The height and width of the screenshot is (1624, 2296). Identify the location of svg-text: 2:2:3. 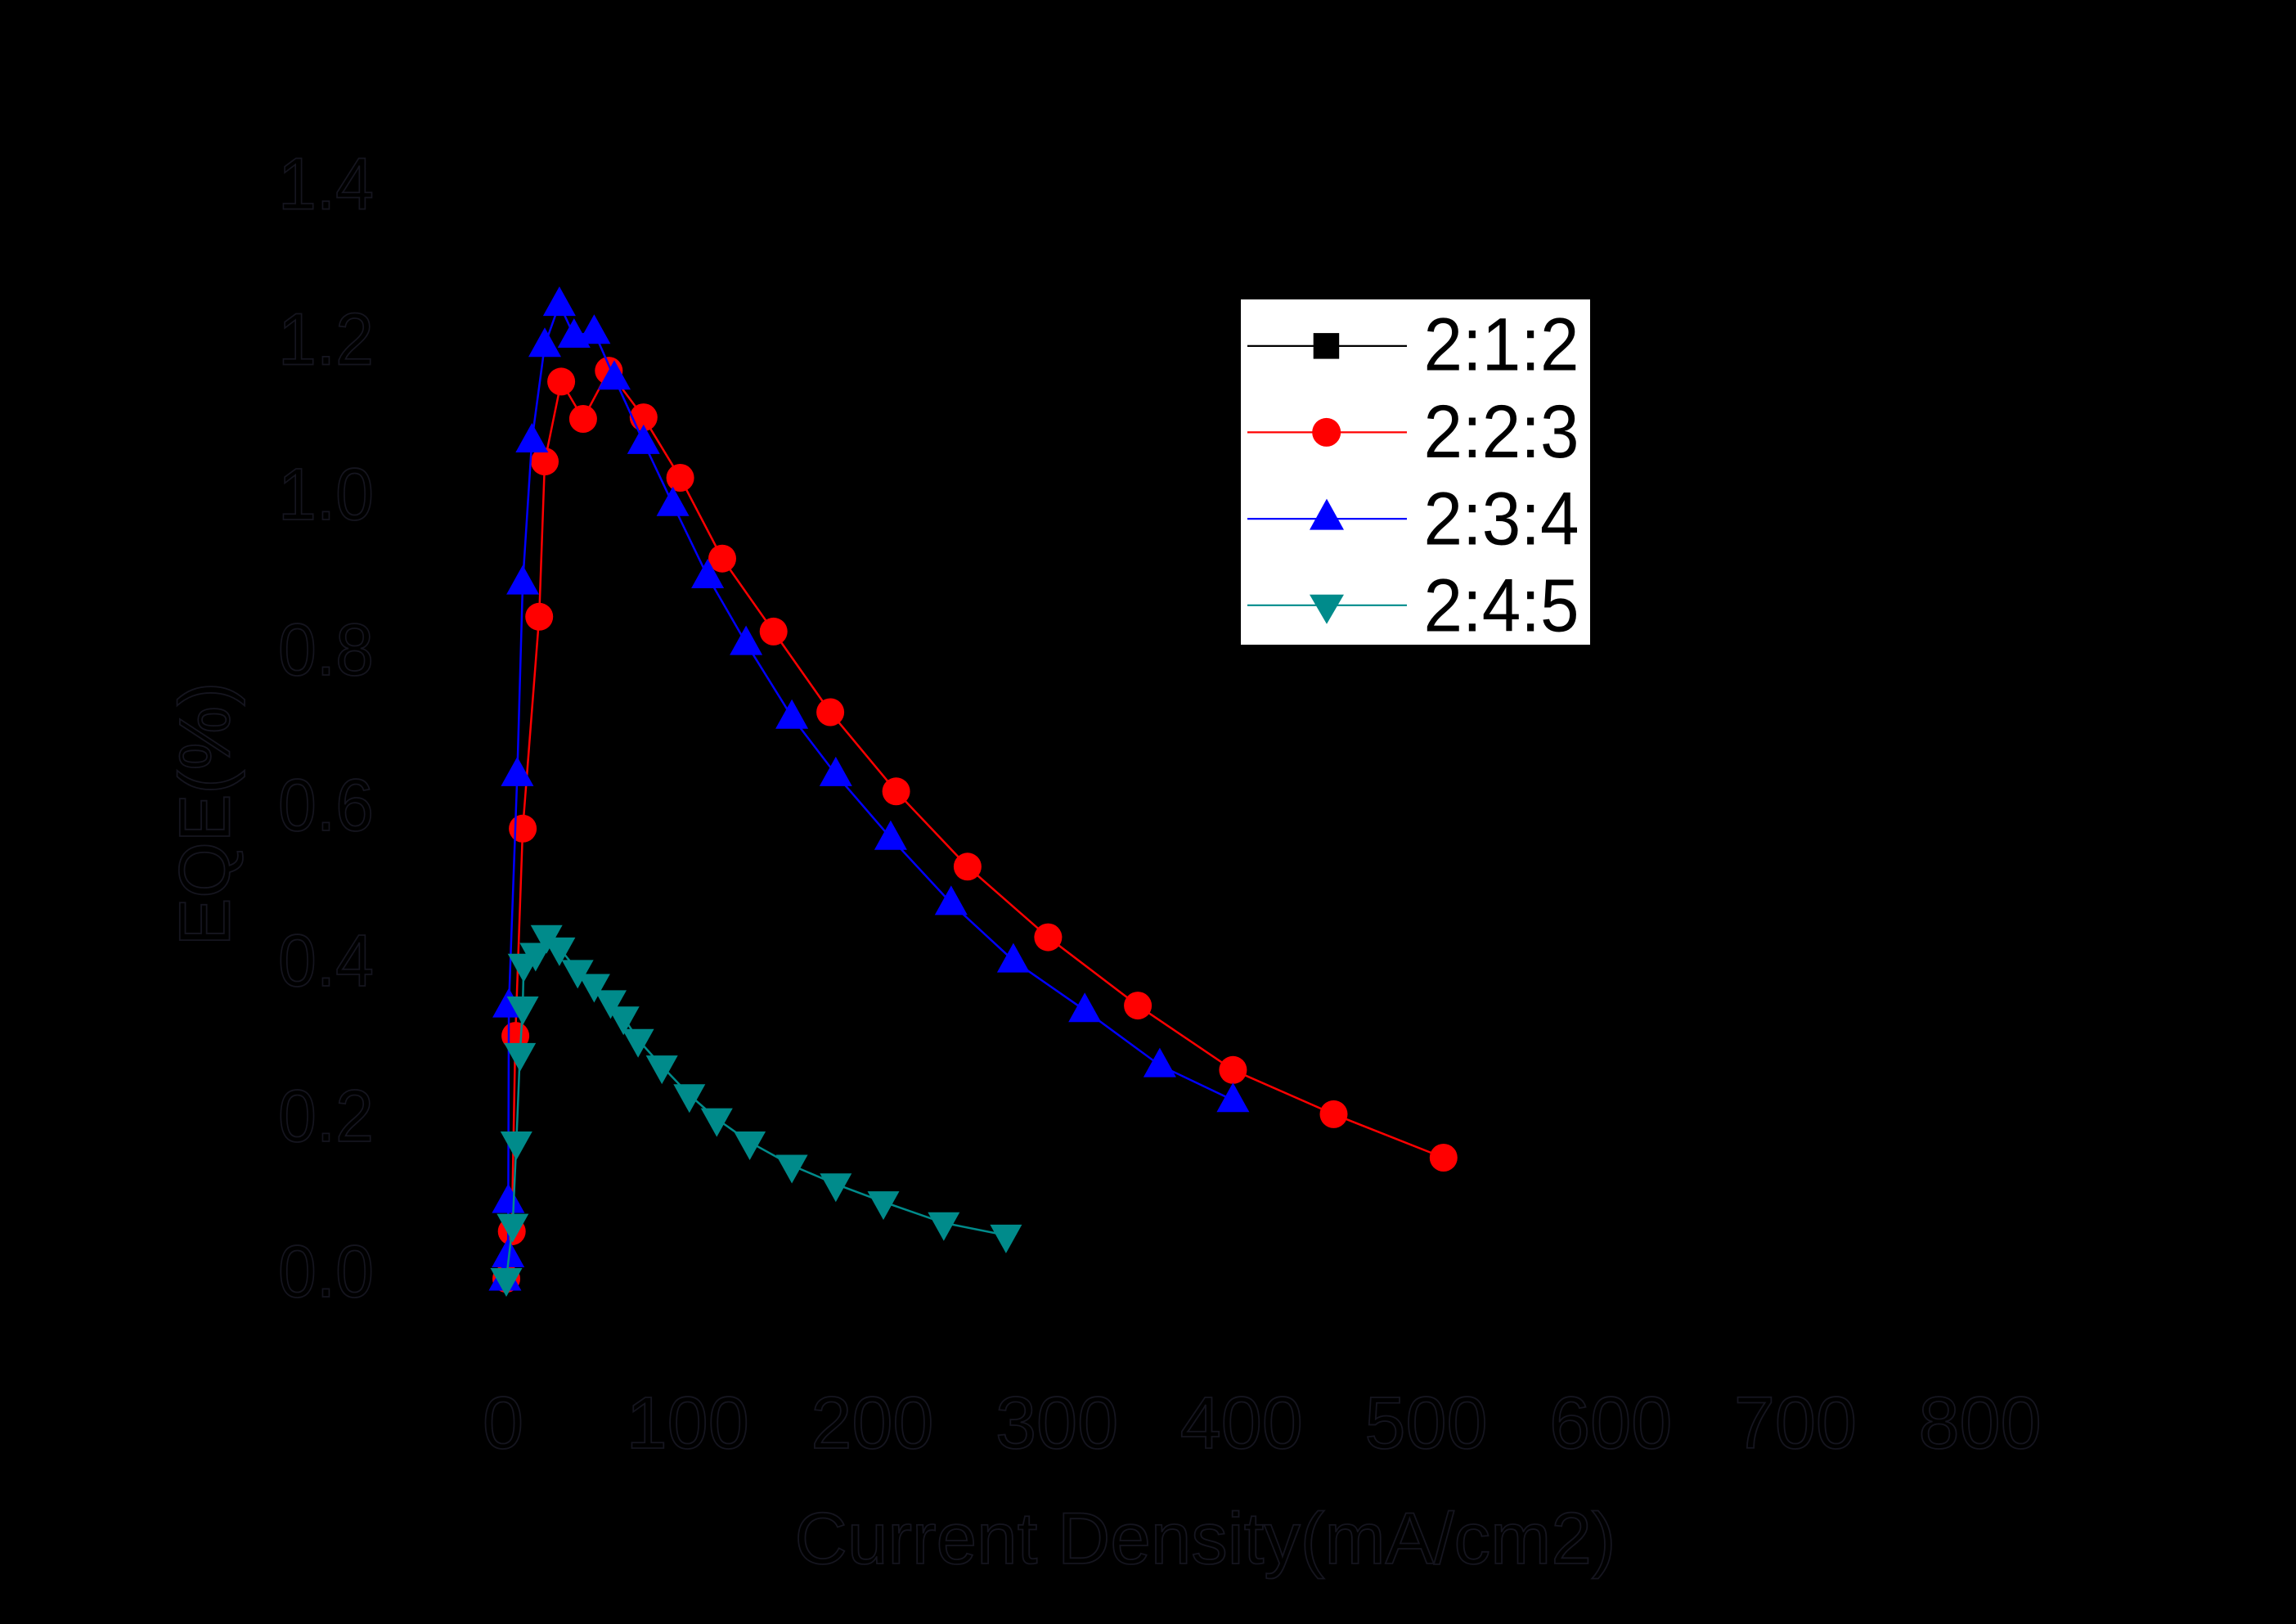
(1502, 432).